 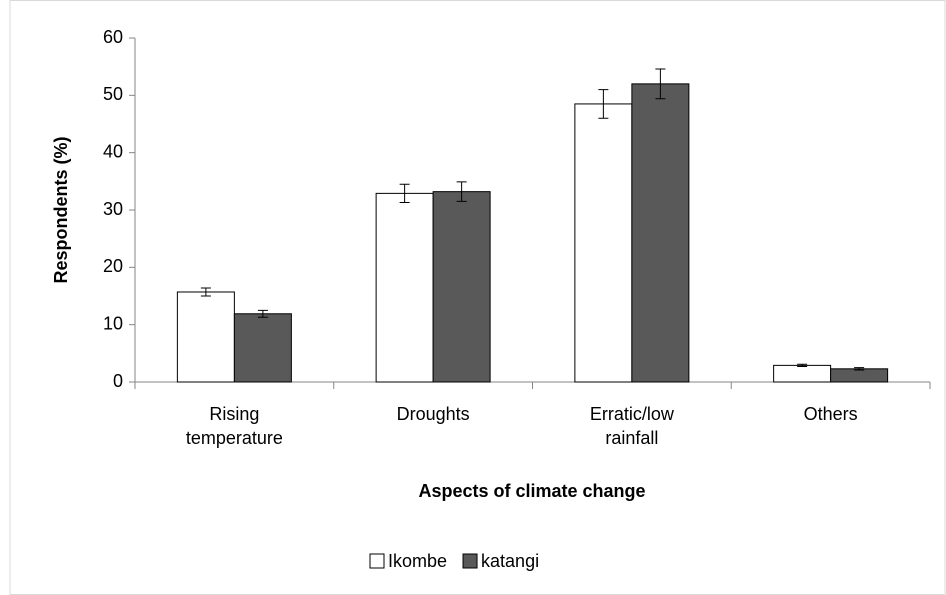 What do you see at coordinates (631, 426) in the screenshot?
I see `x-tick-label: Erratic/low rainfall` at bounding box center [631, 426].